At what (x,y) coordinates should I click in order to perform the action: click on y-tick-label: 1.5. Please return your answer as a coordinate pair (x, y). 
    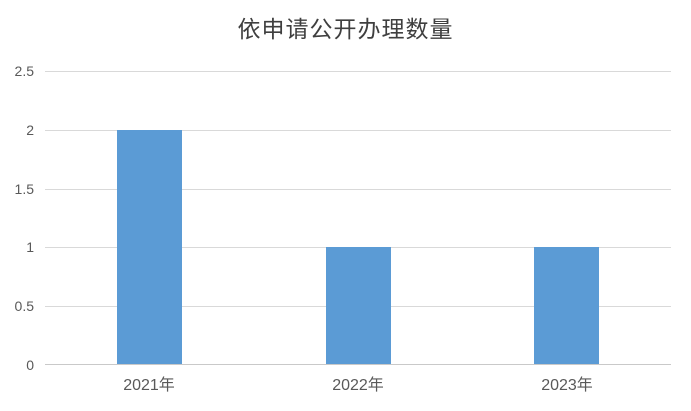
    Looking at the image, I should click on (24, 189).